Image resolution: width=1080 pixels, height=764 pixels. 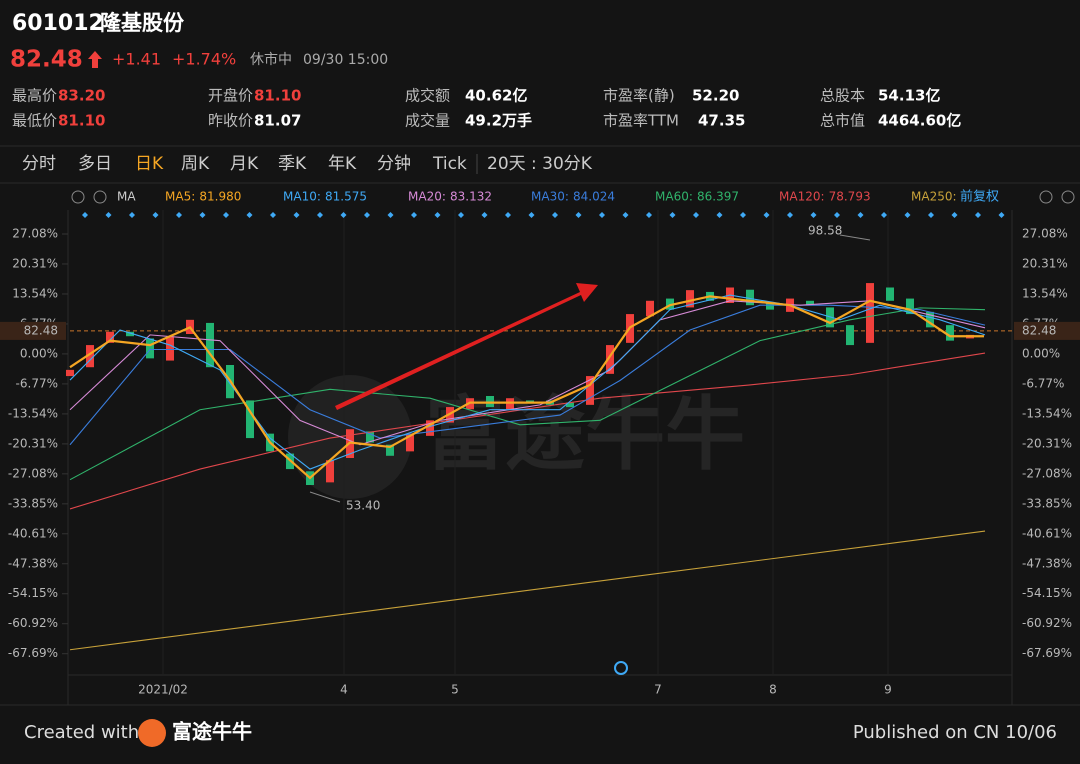 I want to click on stat-label: 最高价, so click(x=34, y=96).